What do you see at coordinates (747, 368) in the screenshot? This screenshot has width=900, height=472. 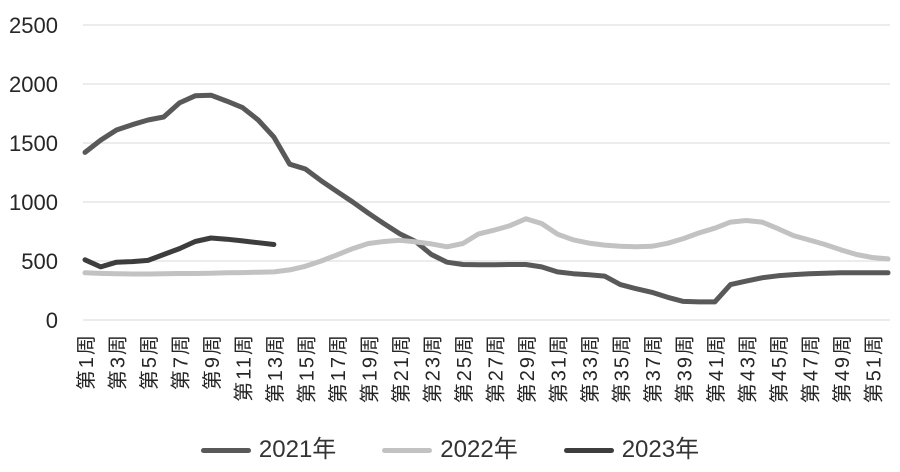 I see `x-axis-tick-label: 第43周` at bounding box center [747, 368].